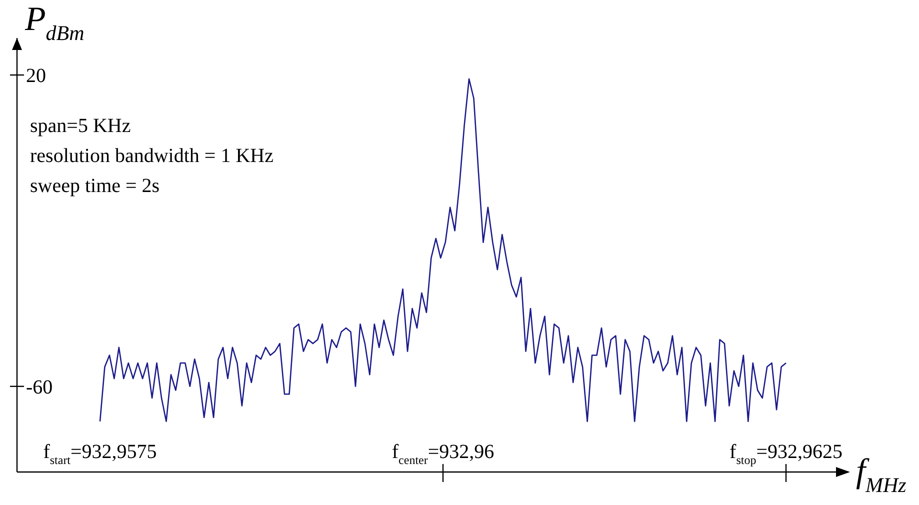 The width and height of the screenshot is (919, 505). What do you see at coordinates (80, 126) in the screenshot?
I see `annotation: span=5 KHz` at bounding box center [80, 126].